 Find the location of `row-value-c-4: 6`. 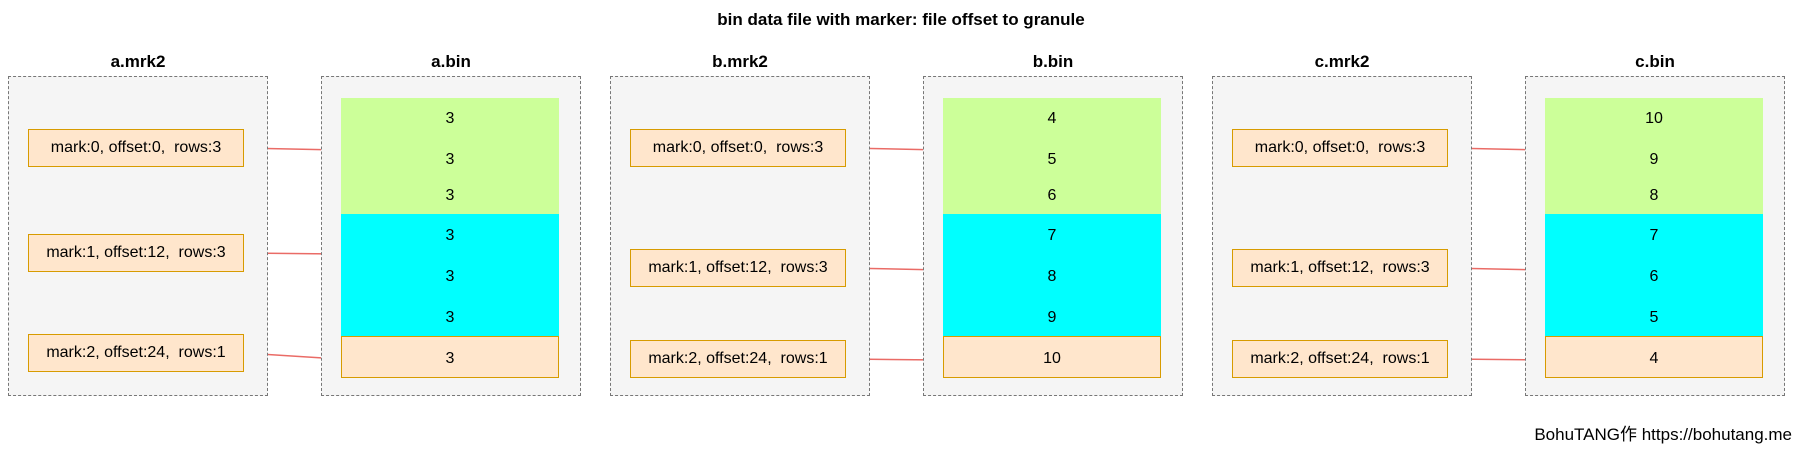

row-value-c-4: 6 is located at coordinates (1654, 276).